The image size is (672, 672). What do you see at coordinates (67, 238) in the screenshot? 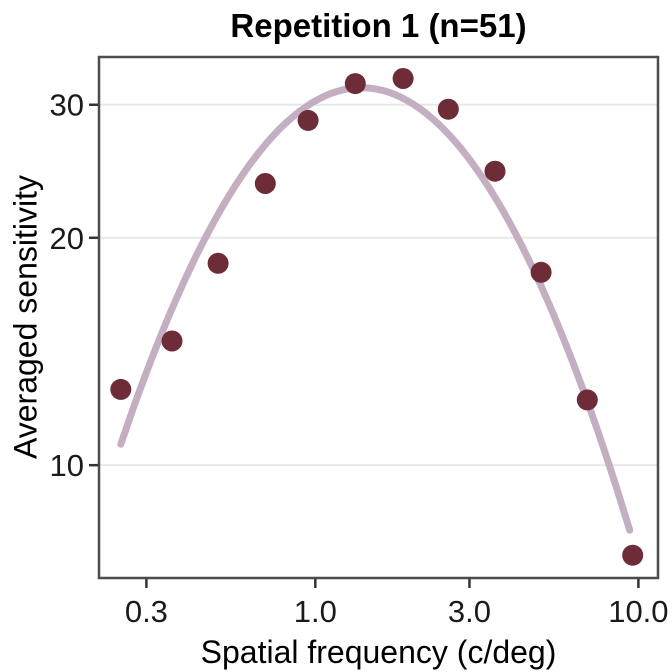
I see `y-tick-label: 20` at bounding box center [67, 238].